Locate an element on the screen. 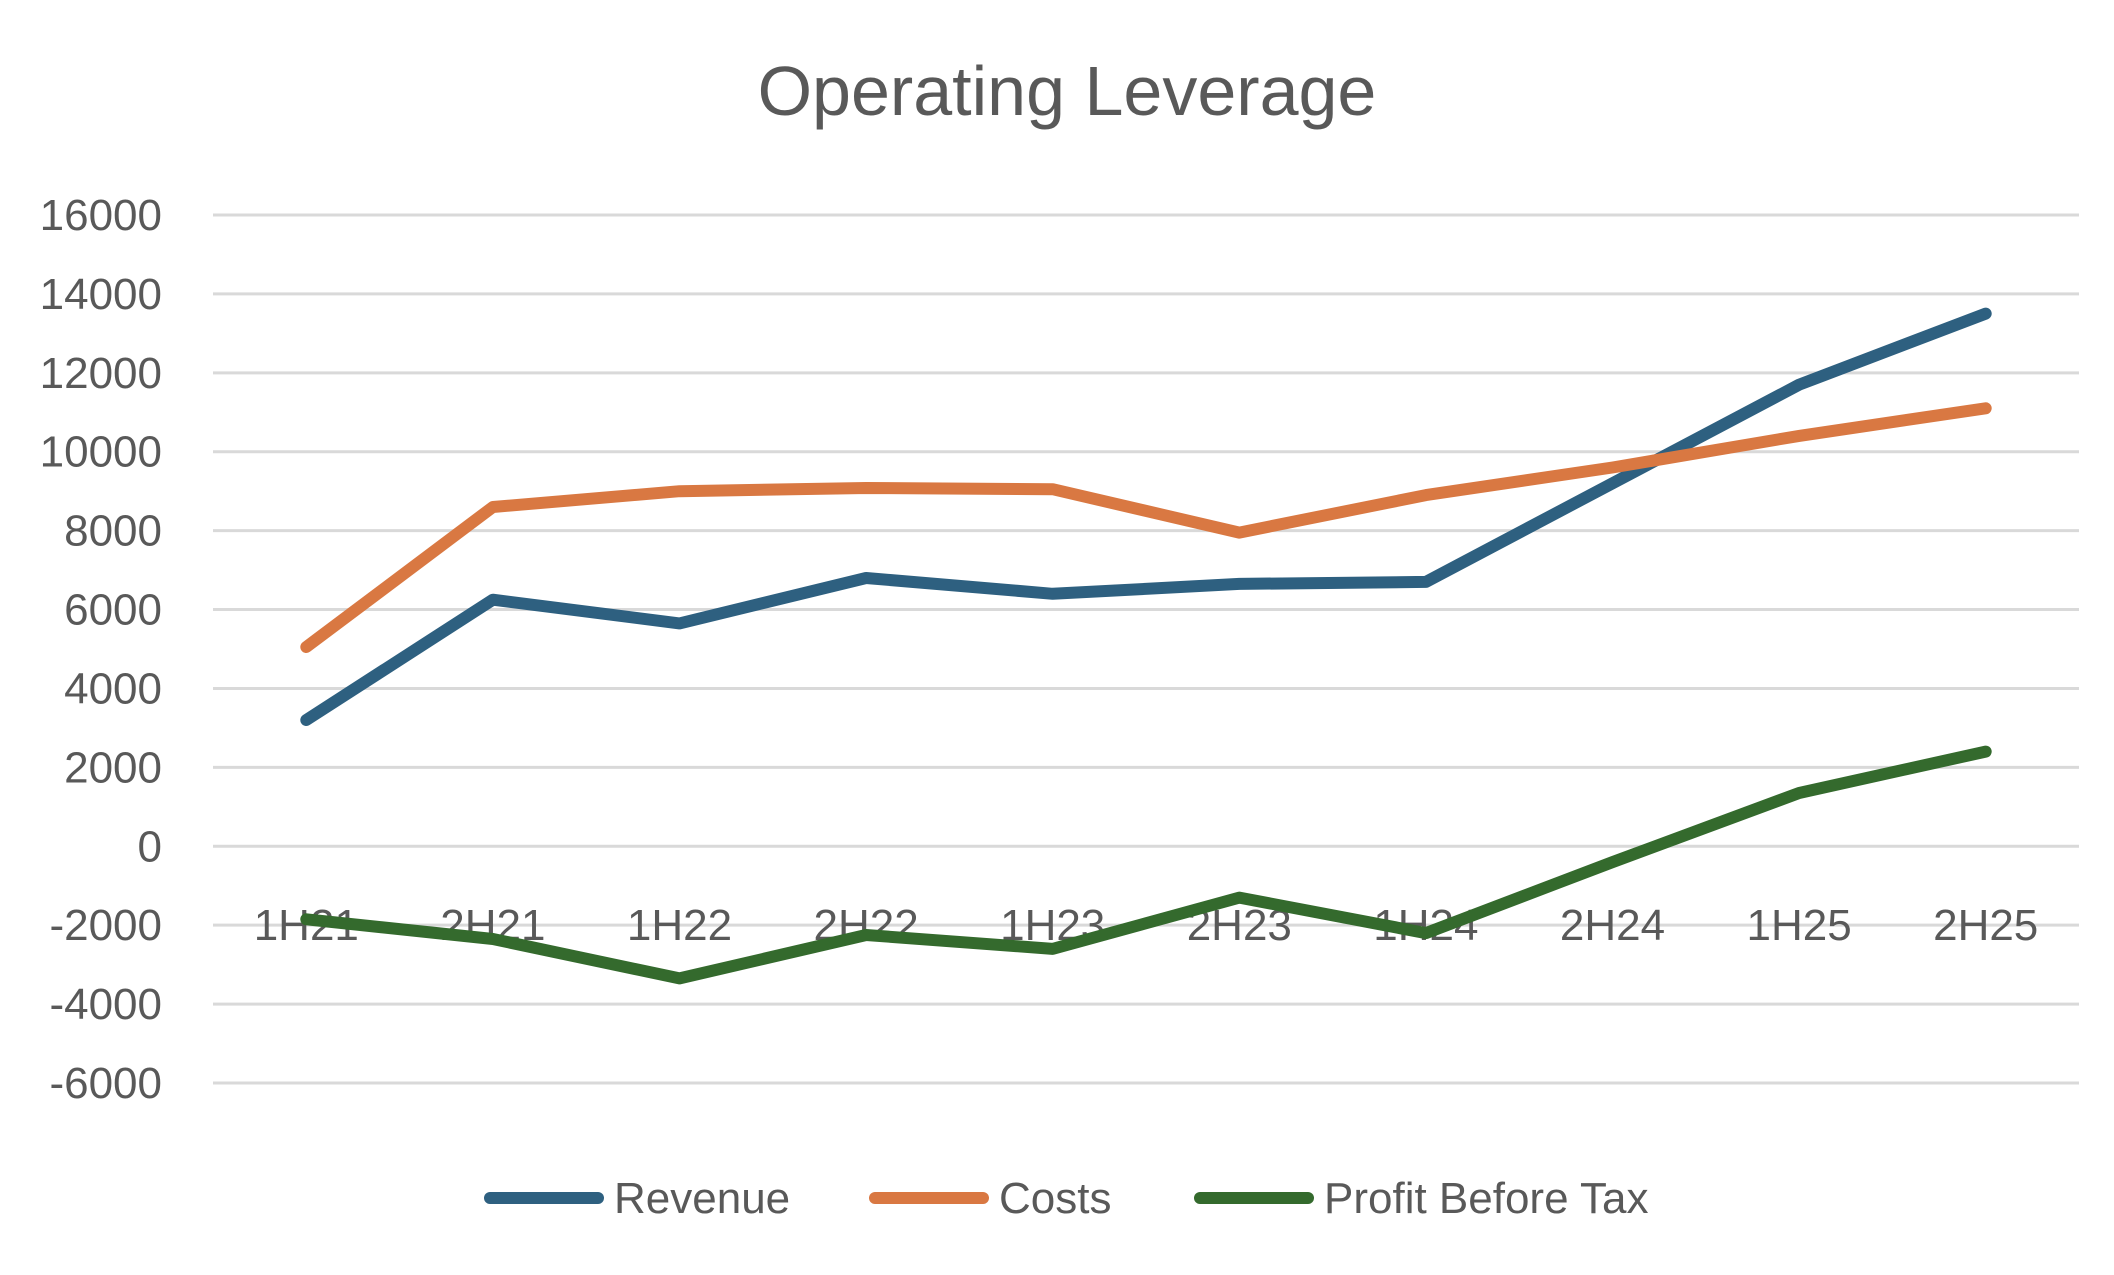  legend-label-revenue: Revenue is located at coordinates (702, 1198).